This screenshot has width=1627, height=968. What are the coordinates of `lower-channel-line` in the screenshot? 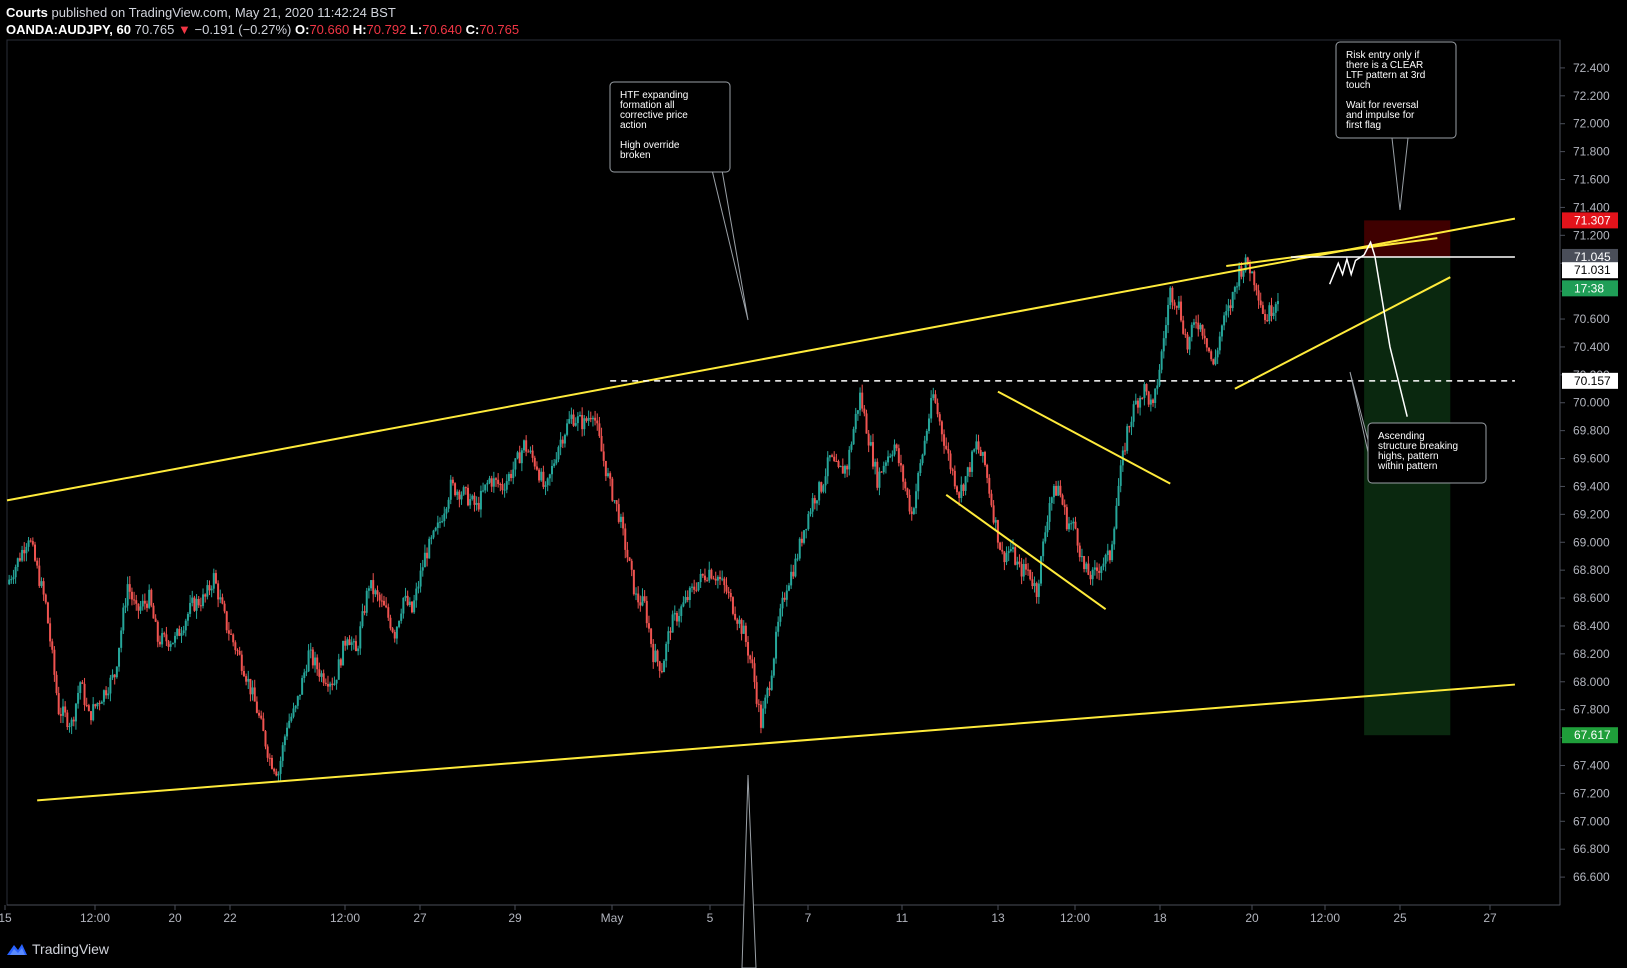 It's located at (776, 742).